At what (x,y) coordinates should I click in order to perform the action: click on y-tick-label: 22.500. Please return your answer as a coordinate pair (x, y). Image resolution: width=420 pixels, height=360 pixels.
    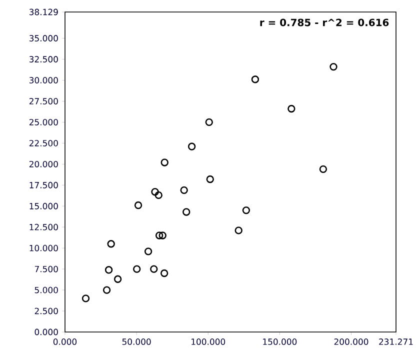
    Looking at the image, I should click on (43, 143).